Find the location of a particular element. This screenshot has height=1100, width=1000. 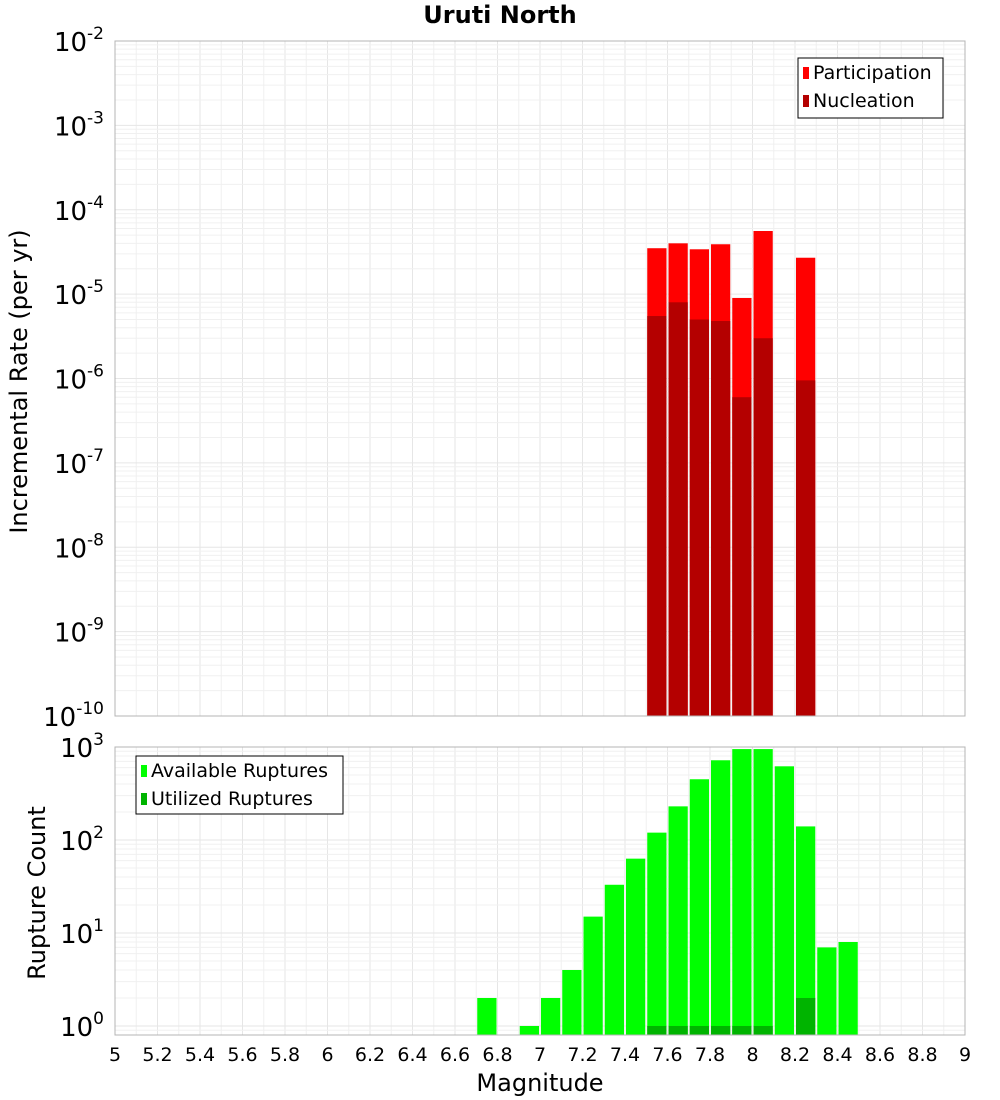

count-legend-box is located at coordinates (239, 785).